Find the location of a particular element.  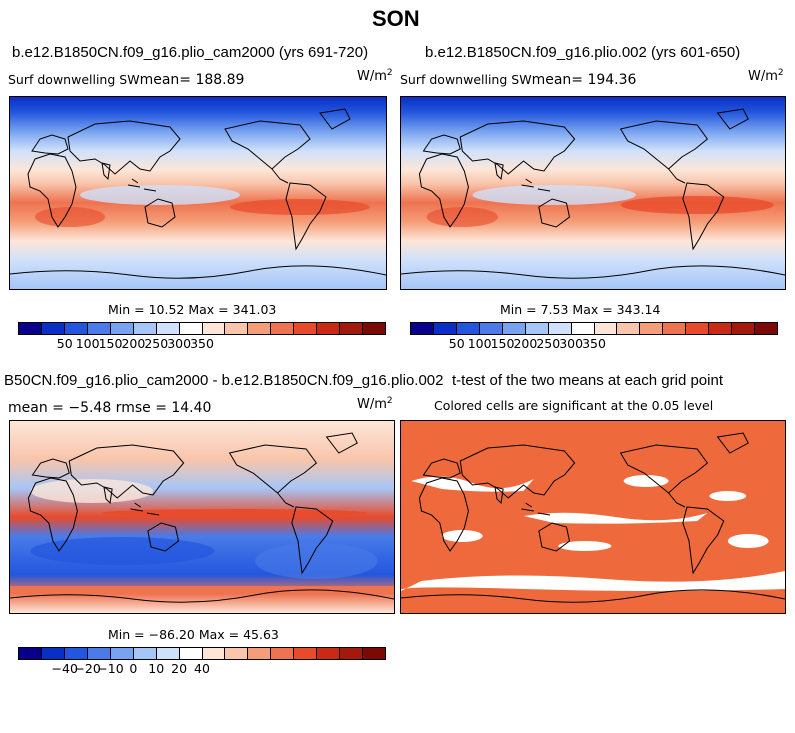

bottom-left-stats: mean = −5.48 rmse = 14.40 is located at coordinates (110, 408).